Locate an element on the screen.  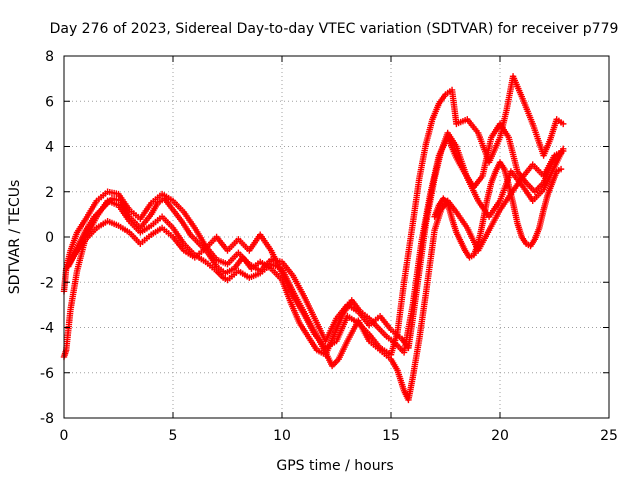
x-tick-label: 10 is located at coordinates (282, 436).